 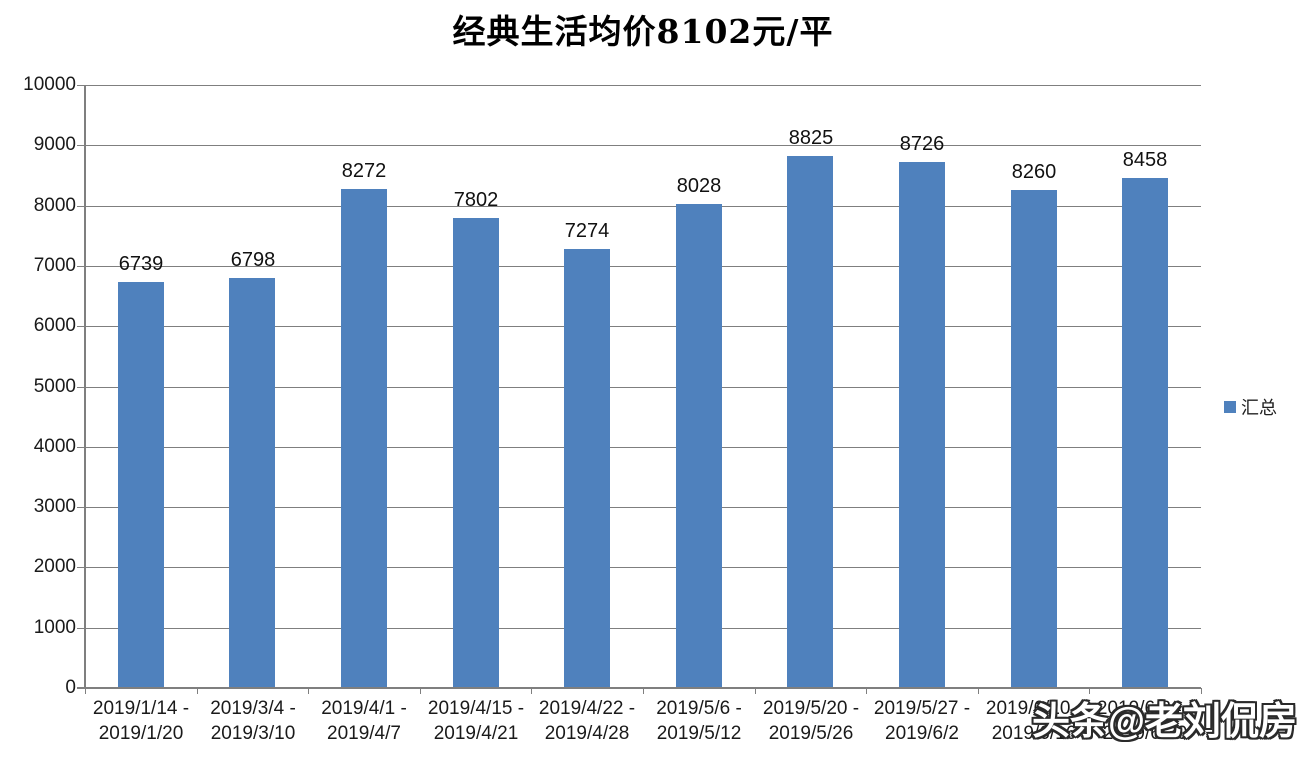 I want to click on x-axis-category-label: 2019/5/27 - 2019/6/2, so click(x=922, y=721).